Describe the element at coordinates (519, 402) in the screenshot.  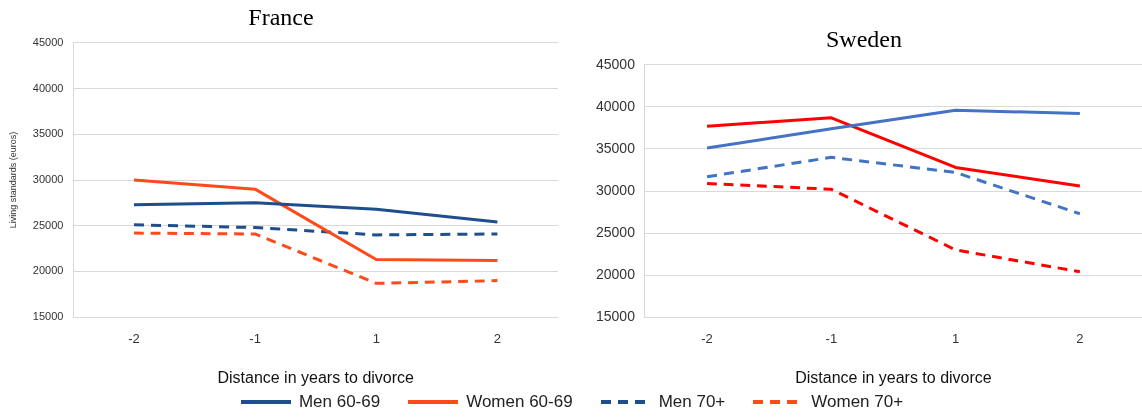
I see `legend-label: Women 60-69` at that location.